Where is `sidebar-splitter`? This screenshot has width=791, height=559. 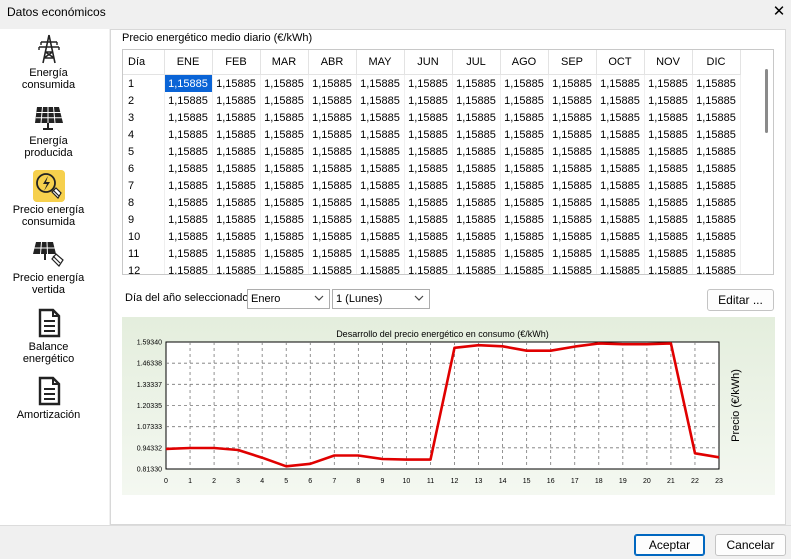
sidebar-splitter is located at coordinates (103, 277).